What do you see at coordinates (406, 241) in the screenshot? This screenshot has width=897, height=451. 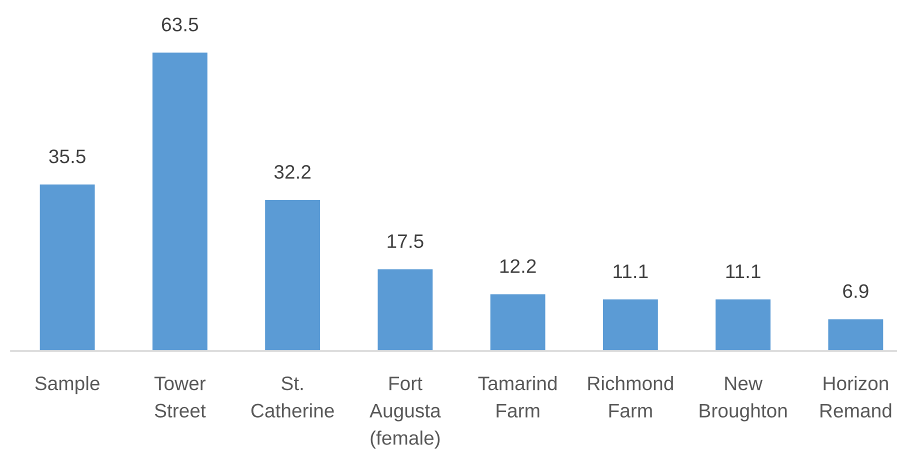 I see `data-label: 17.5` at bounding box center [406, 241].